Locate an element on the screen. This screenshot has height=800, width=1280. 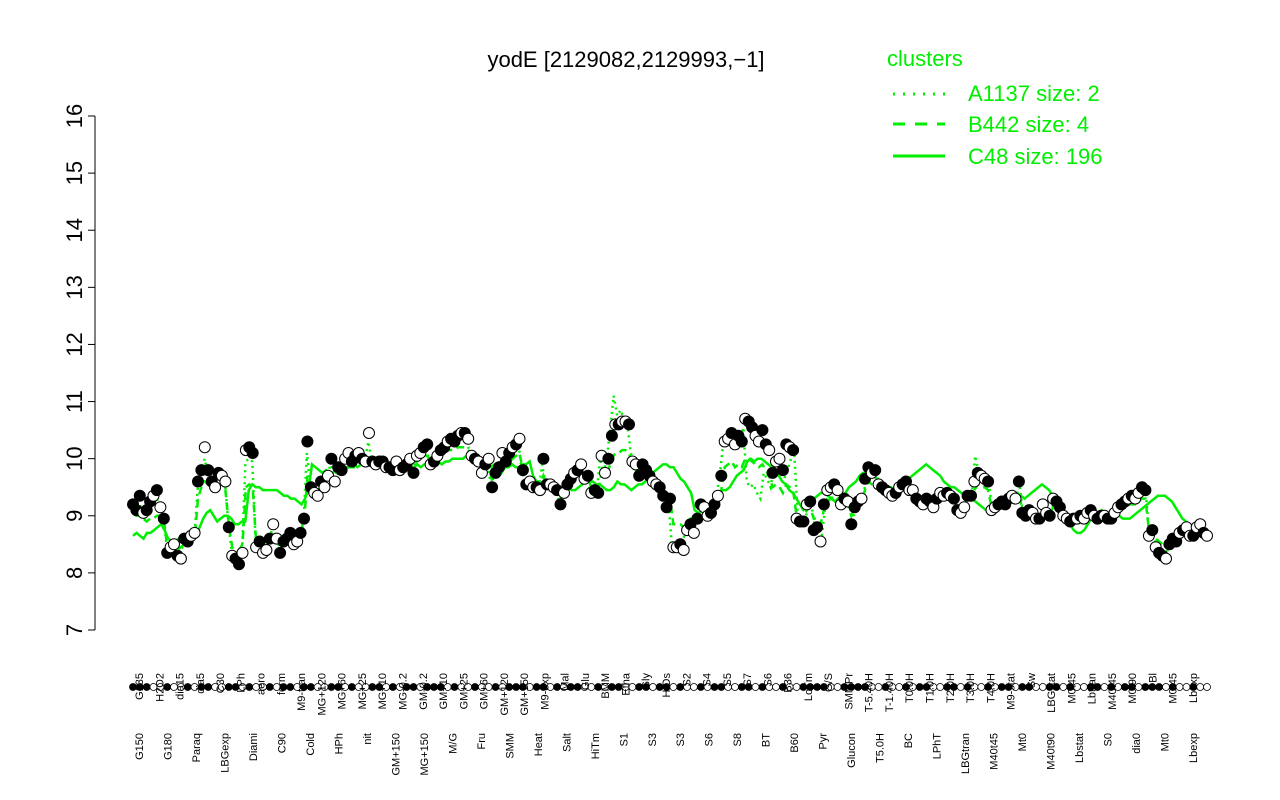
x-tick-label: LBGstat is located at coordinates (1052, 693).